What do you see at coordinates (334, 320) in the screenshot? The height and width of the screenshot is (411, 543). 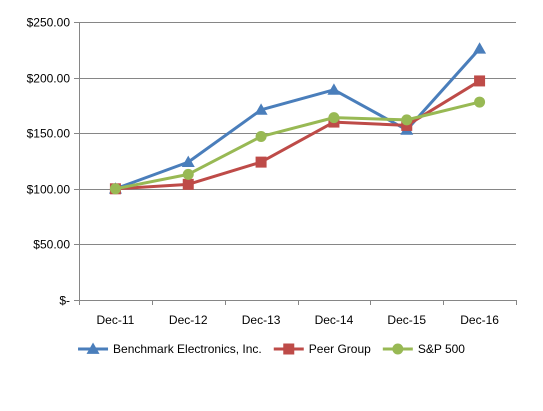 I see `x-tick-label: Dec-14` at bounding box center [334, 320].